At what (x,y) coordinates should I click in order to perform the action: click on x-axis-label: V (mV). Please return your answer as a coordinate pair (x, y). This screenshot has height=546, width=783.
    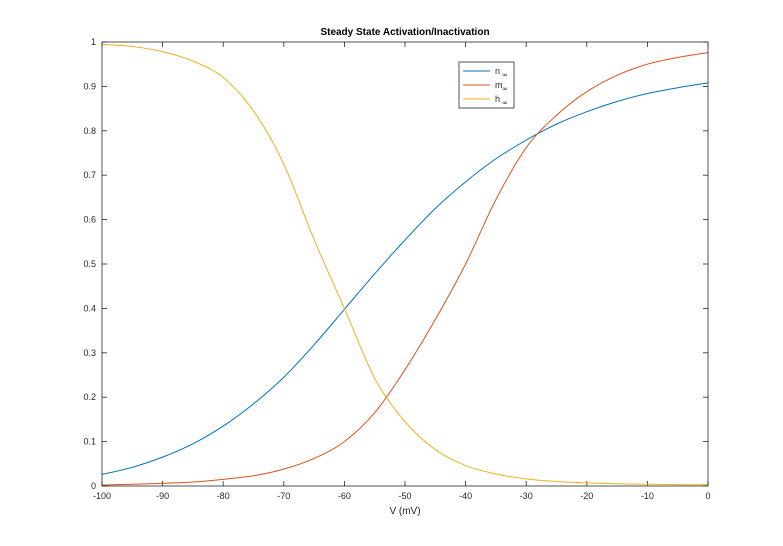
    Looking at the image, I should click on (404, 511).